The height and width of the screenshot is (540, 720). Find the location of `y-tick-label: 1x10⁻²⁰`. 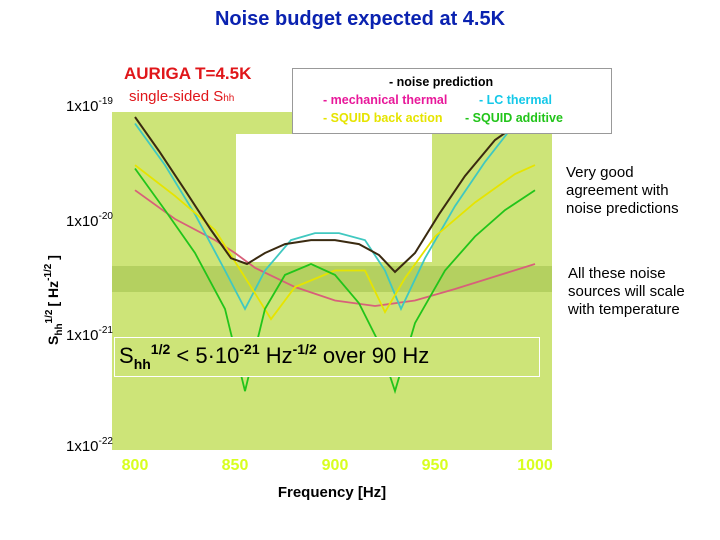

y-tick-label: 1x10⁻²⁰ is located at coordinates (89, 220).